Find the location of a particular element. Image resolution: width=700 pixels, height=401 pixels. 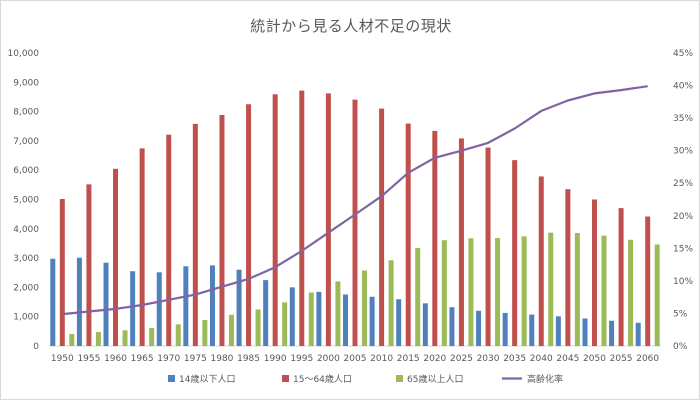

x-tick-label: 2055 is located at coordinates (621, 359).